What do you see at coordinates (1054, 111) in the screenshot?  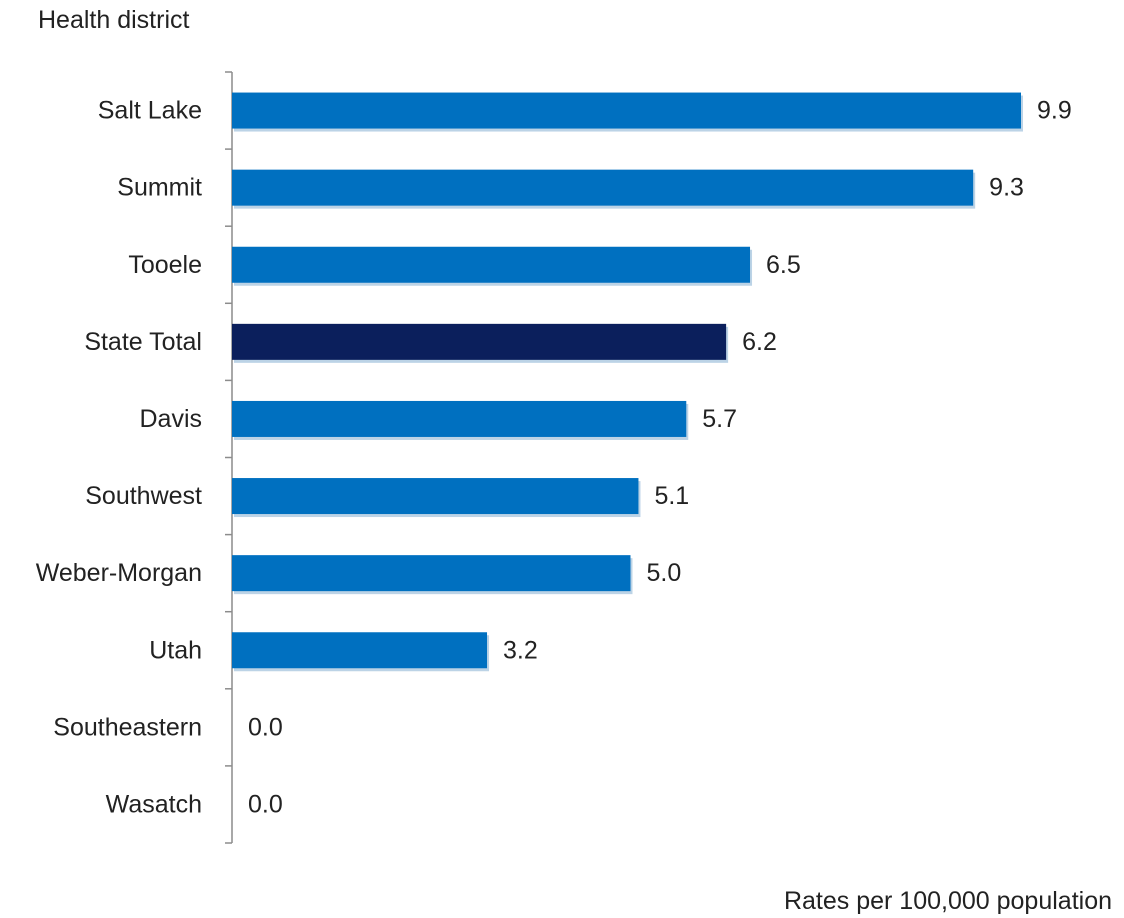 I see `value-label: 9.9` at bounding box center [1054, 111].